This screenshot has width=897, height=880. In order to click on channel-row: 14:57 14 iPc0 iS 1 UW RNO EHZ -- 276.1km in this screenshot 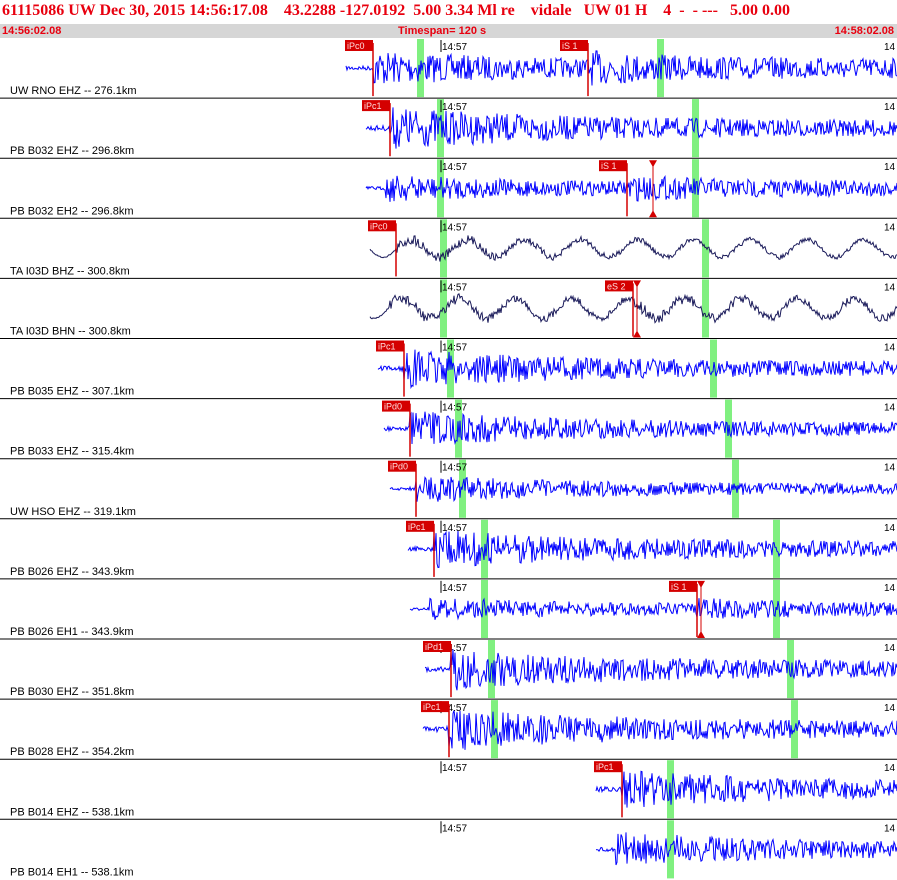, I will do `click(448, 69)`.